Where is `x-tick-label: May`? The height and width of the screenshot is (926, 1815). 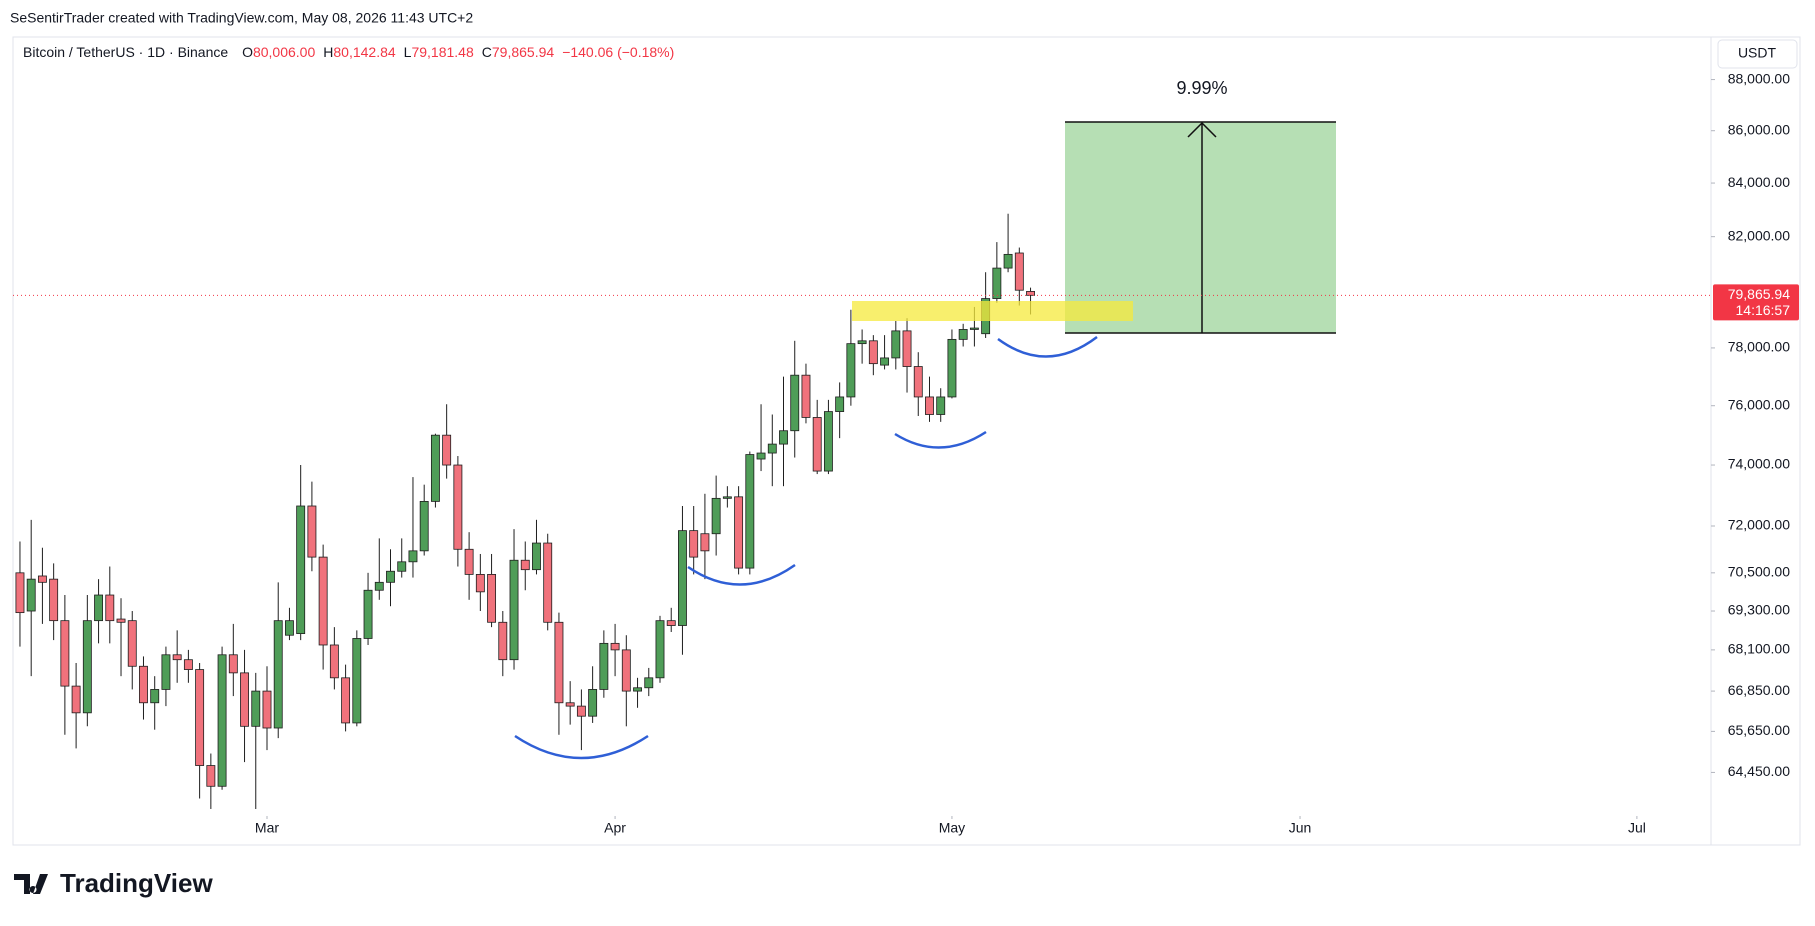 x-tick-label: May is located at coordinates (952, 828).